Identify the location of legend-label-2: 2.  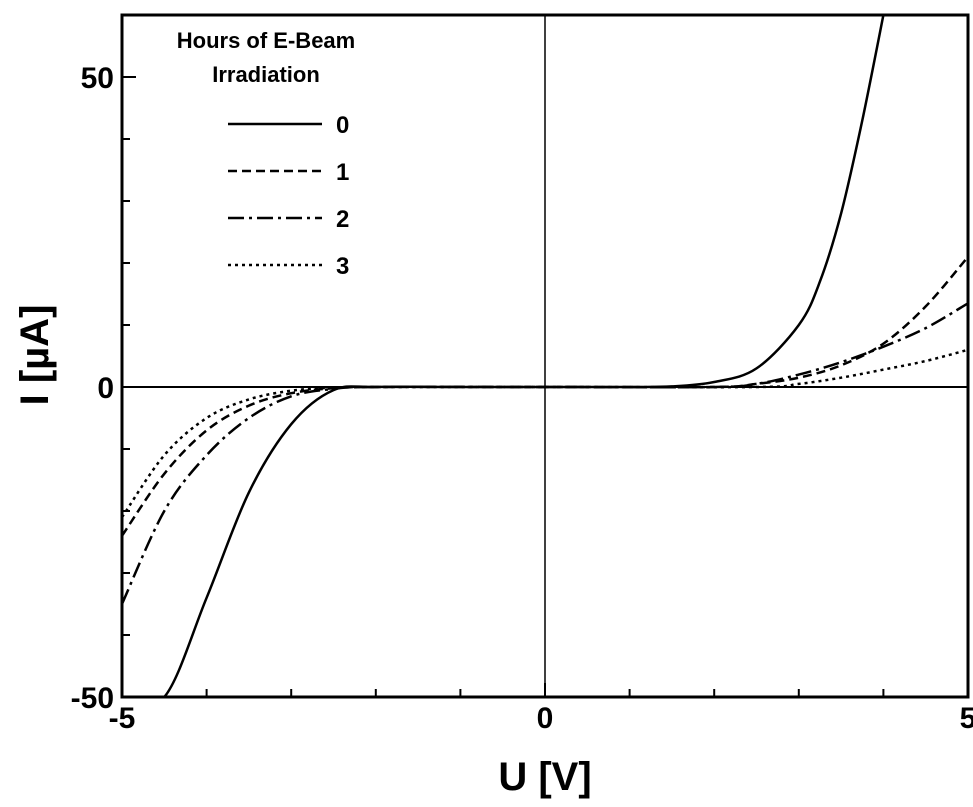
(342, 219).